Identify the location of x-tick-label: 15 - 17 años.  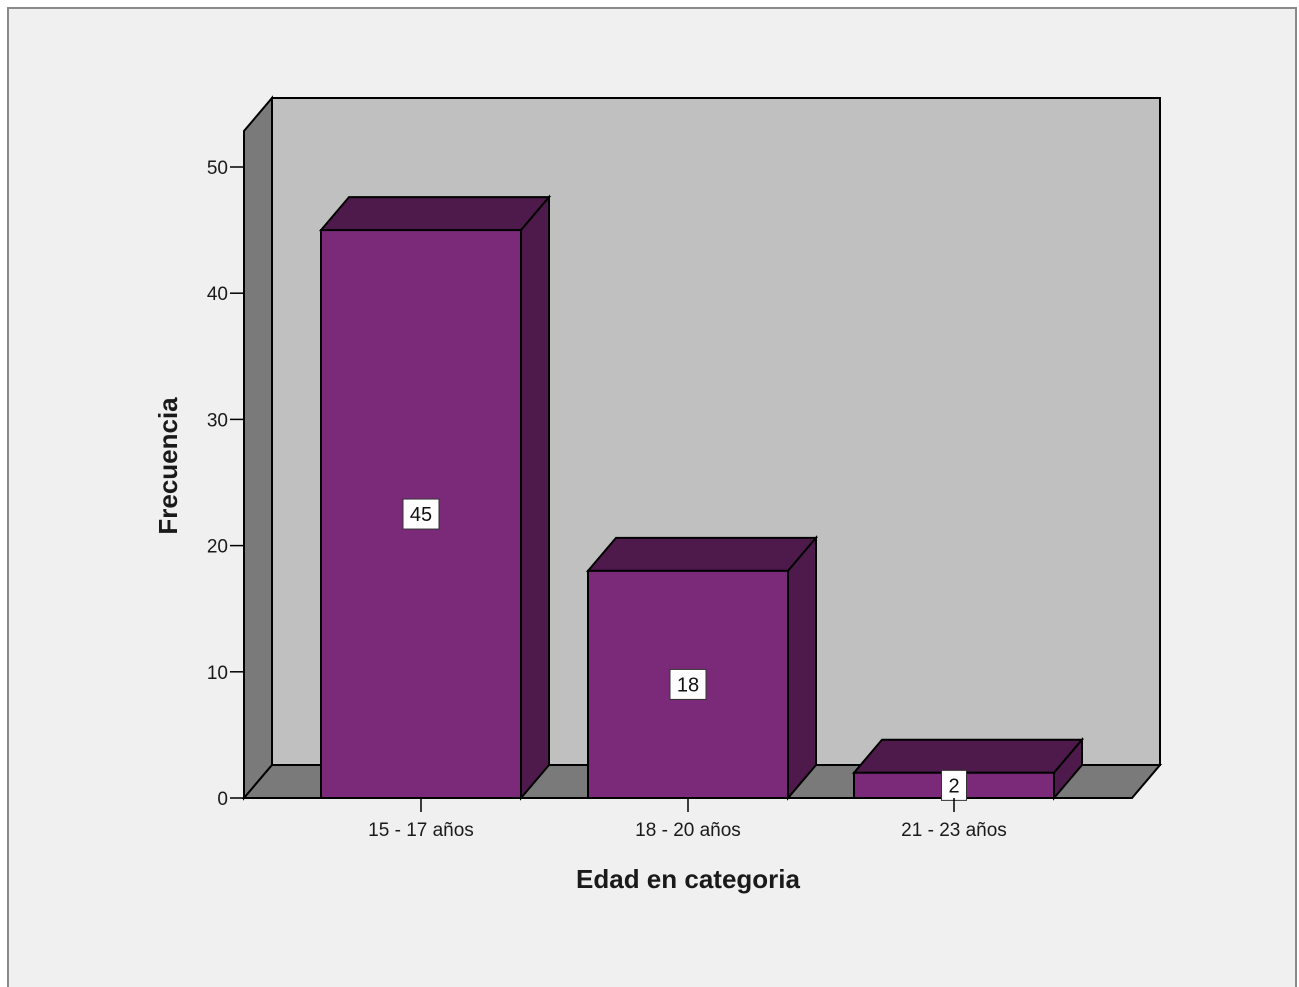
(421, 830).